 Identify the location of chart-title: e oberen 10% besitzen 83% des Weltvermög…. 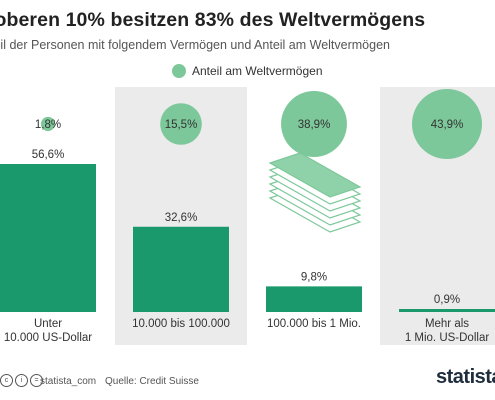
(213, 20).